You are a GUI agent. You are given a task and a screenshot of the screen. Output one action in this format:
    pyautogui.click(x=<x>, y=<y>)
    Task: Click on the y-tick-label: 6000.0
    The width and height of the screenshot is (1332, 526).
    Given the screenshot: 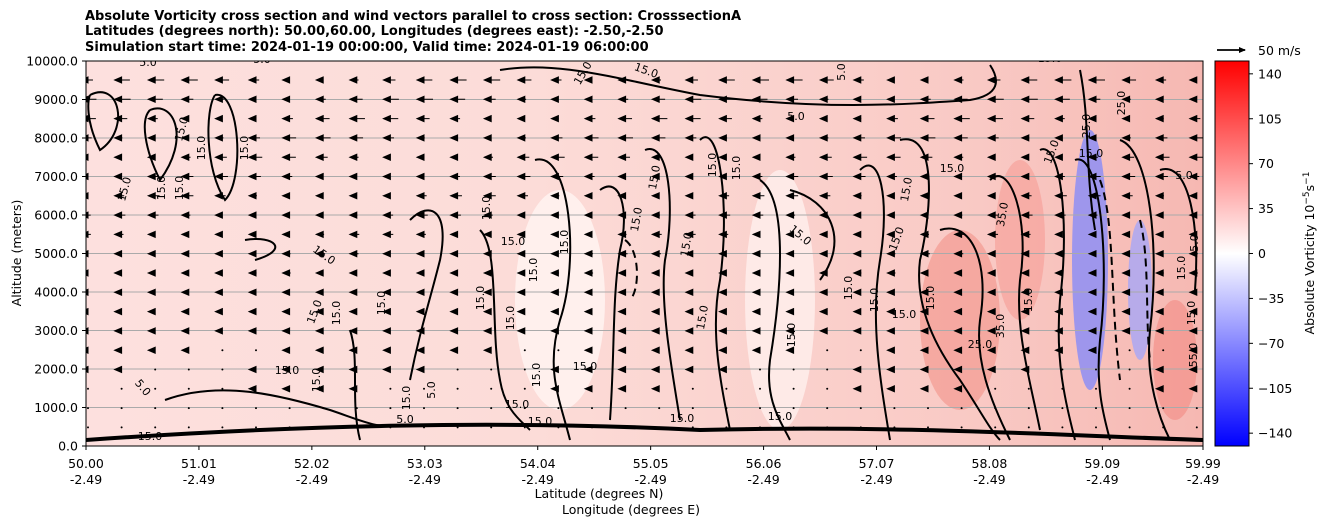 What is the action you would take?
    pyautogui.click(x=56, y=215)
    